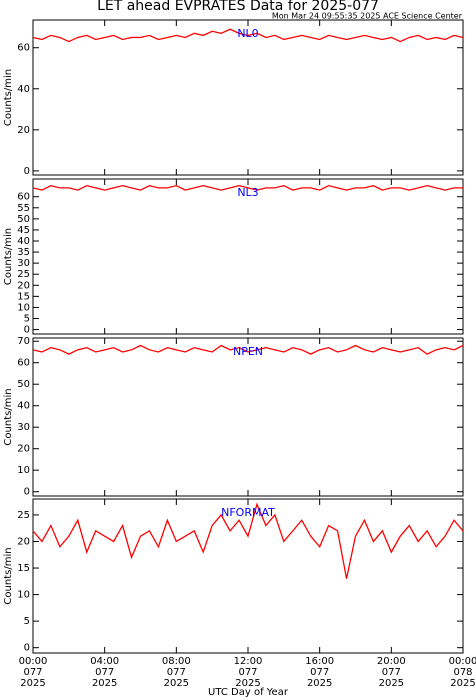  I want to click on y-tick-label: 35, so click(23, 252).